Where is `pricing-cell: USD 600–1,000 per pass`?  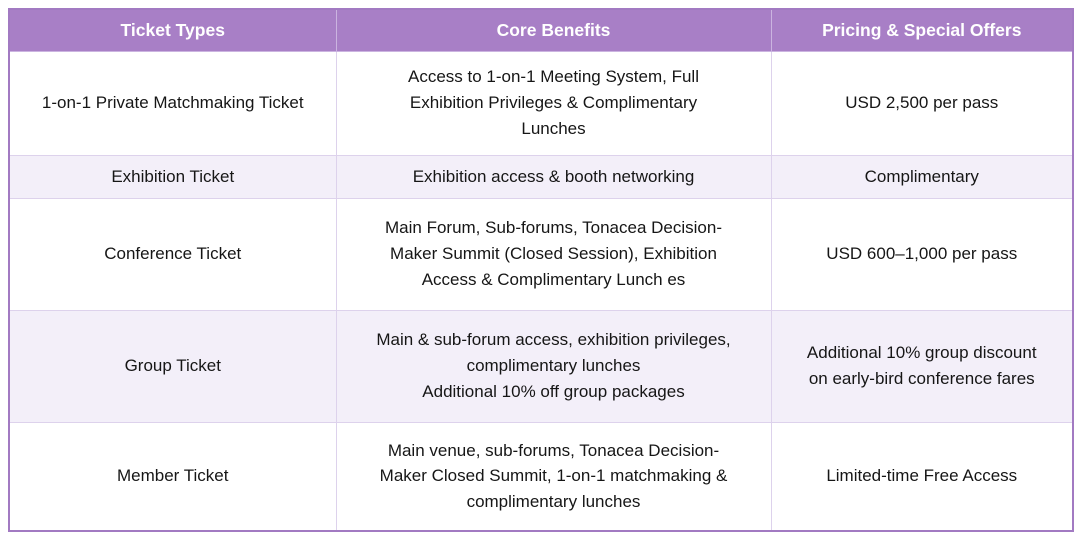 pricing-cell: USD 600–1,000 per pass is located at coordinates (922, 254).